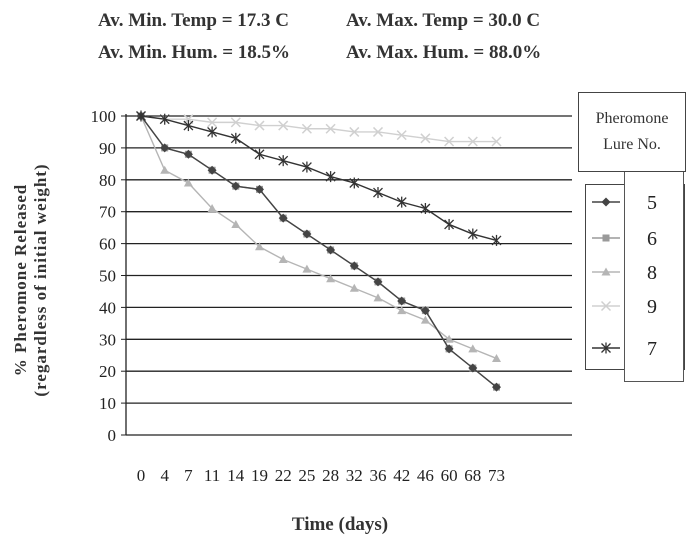 Image resolution: width=690 pixels, height=546 pixels. Describe the element at coordinates (194, 20) in the screenshot. I see `min-temp-label: Av. Min. Temp = 17.3 C` at that location.